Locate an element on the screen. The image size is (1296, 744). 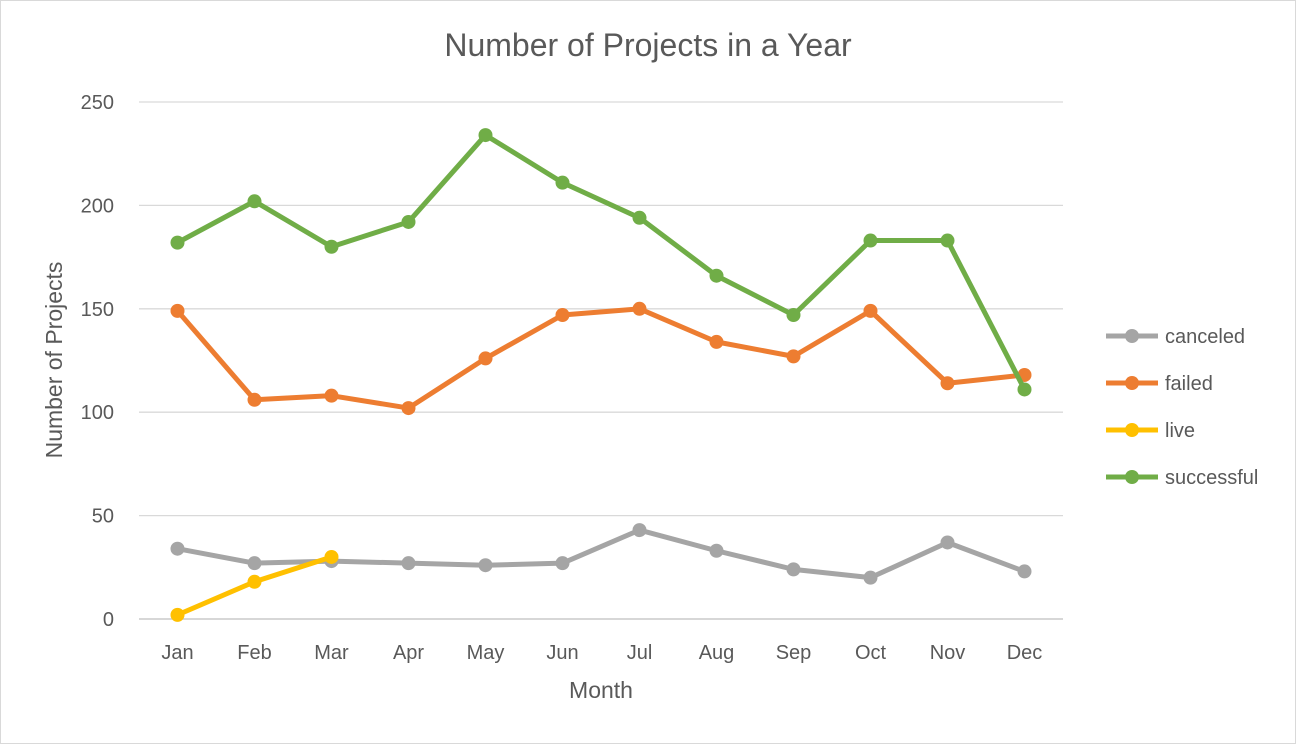
series-line-canceled is located at coordinates (601, 554).